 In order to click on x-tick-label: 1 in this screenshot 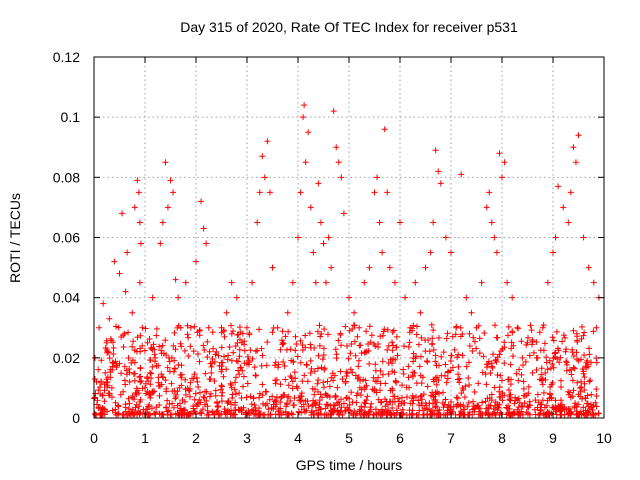, I will do `click(145, 438)`.